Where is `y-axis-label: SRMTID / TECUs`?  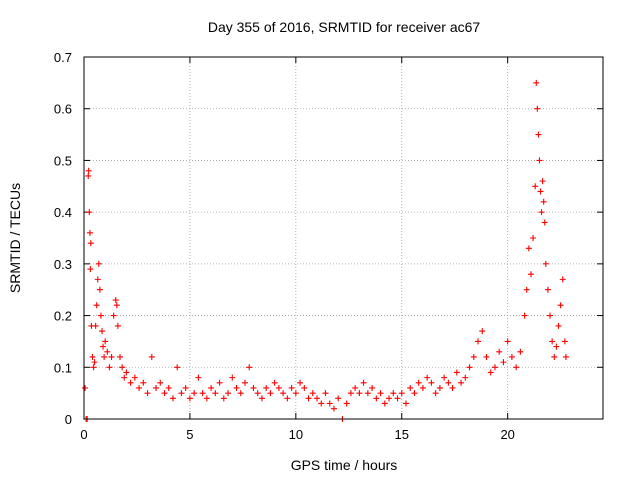
y-axis-label: SRMTID / TECUs is located at coordinates (15, 238).